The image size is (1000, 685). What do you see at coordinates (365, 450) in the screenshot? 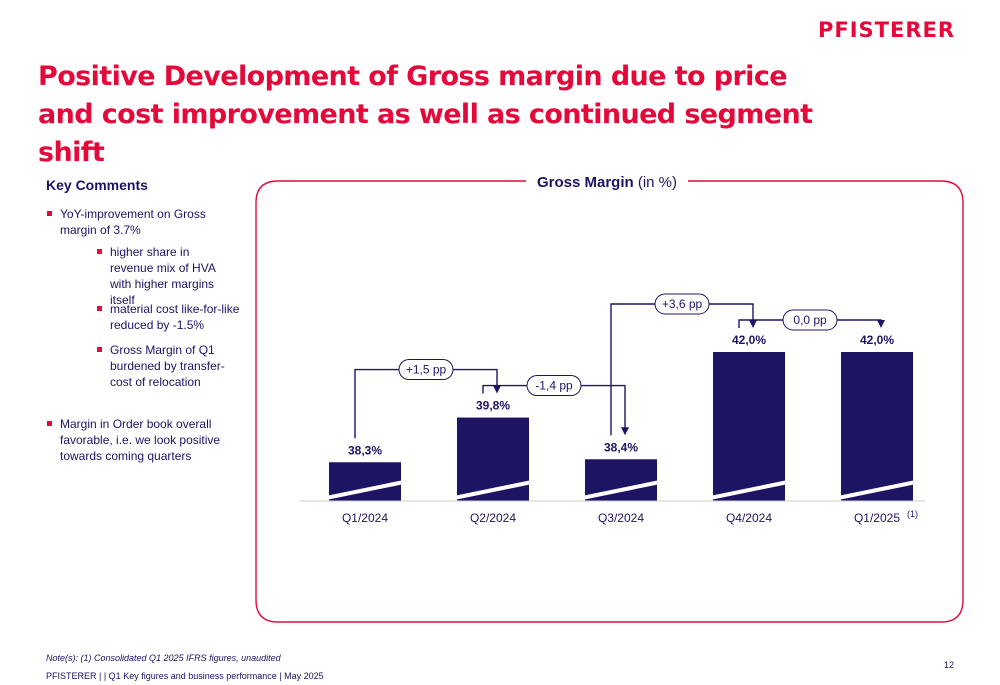
I see `data-label: 38,3%` at bounding box center [365, 450].